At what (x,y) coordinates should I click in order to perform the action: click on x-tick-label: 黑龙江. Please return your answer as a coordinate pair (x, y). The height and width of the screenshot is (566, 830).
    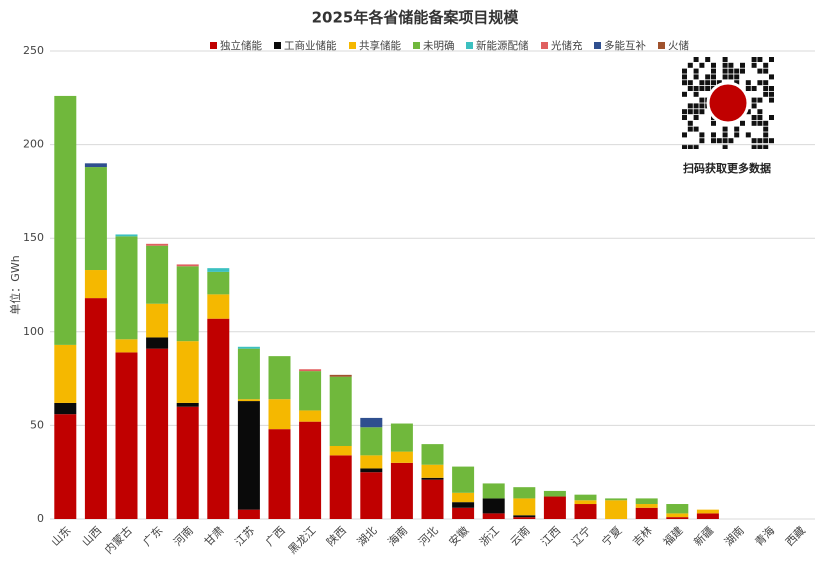
    Looking at the image, I should click on (302, 540).